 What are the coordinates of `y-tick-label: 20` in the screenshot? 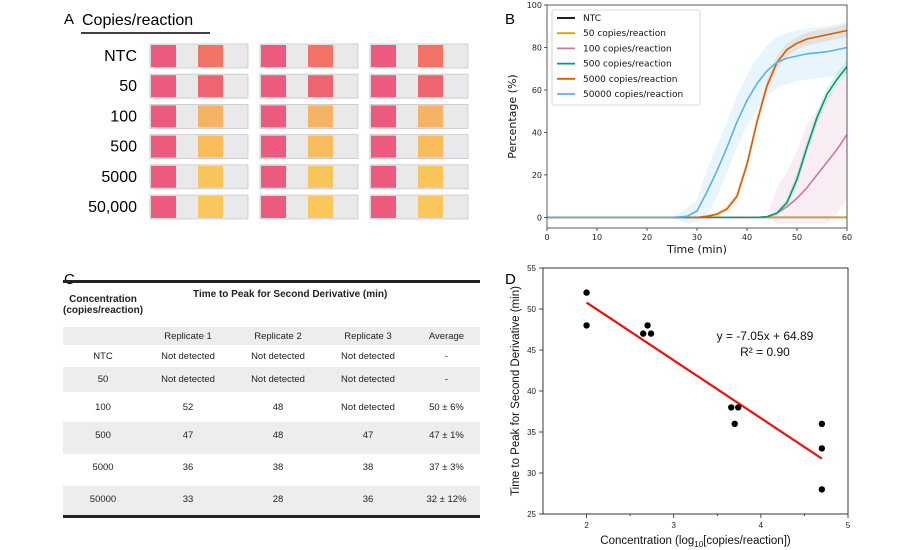 It's located at (537, 175).